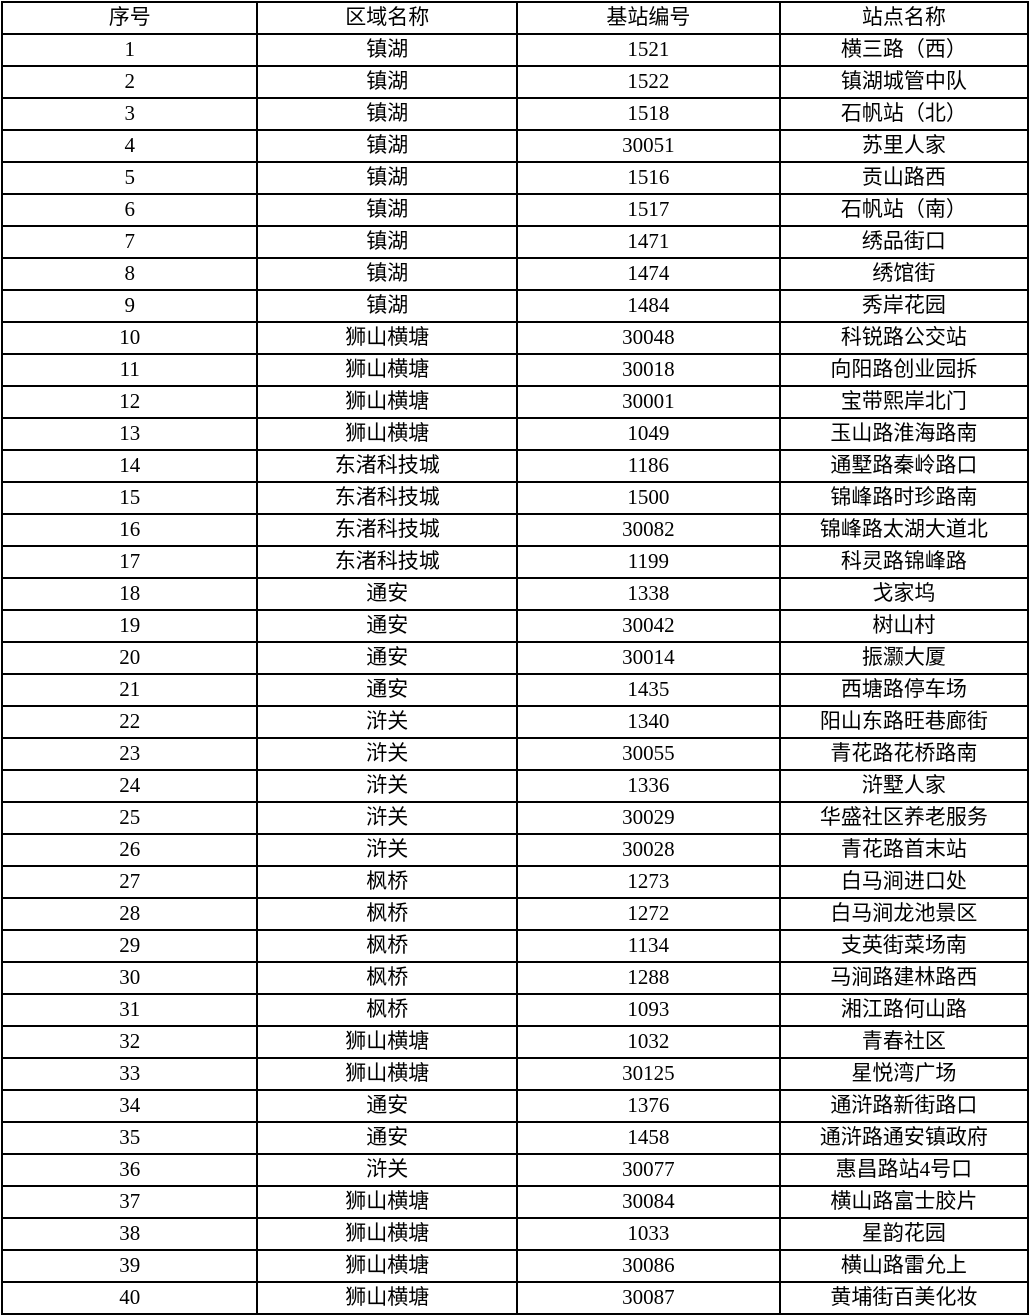 This screenshot has width=1030, height=1315. I want to click on table-row: 39 狮山横塘 30086 横山路雷允上, so click(515, 1266).